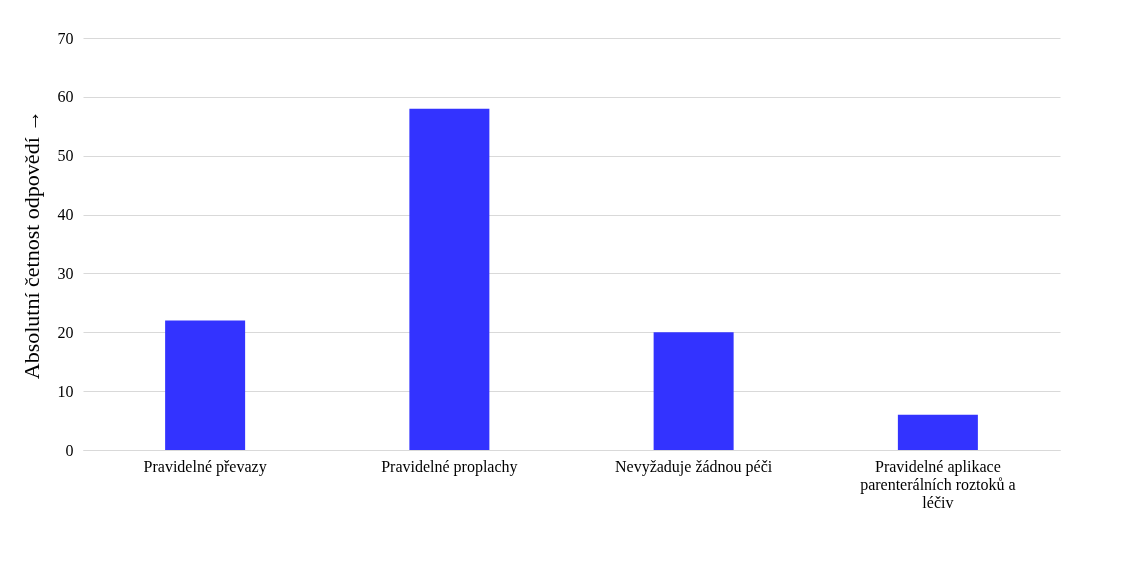 The height and width of the screenshot is (581, 1132). Describe the element at coordinates (693, 466) in the screenshot. I see `x-tick-label: Nevyžaduje žádnou péči` at that location.